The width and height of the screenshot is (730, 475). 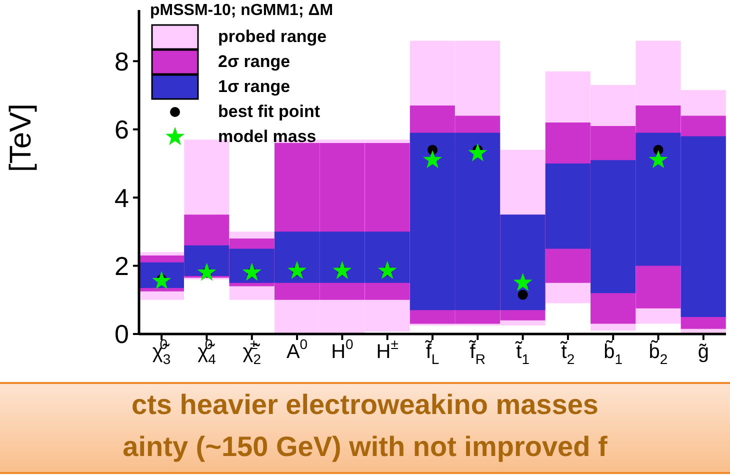 I want to click on legend-label: model mass, so click(x=267, y=136).